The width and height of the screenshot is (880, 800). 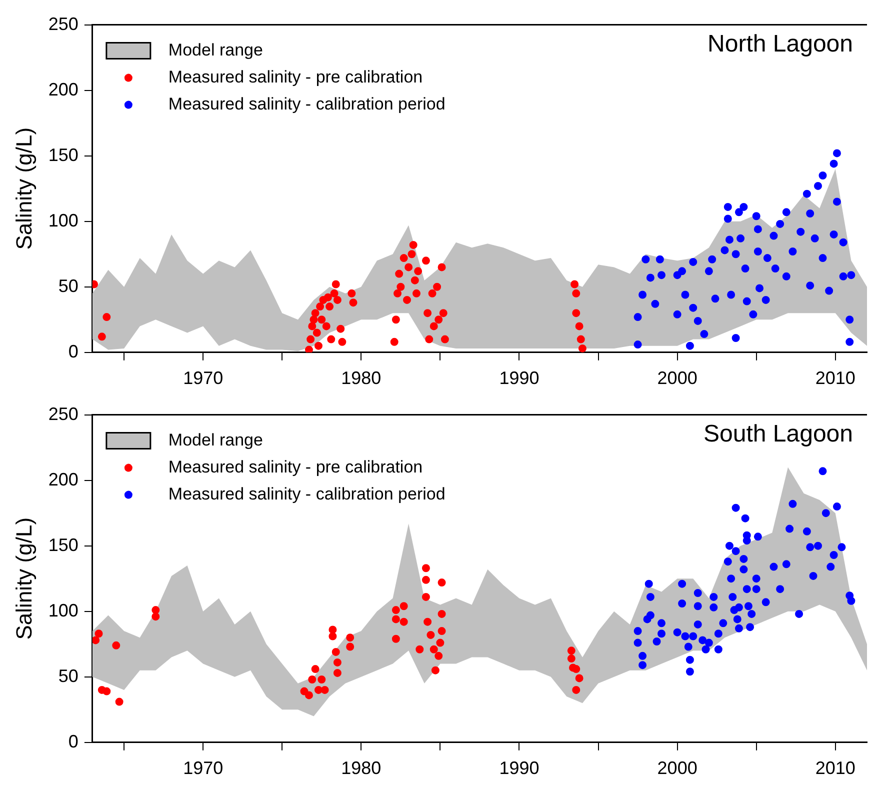 What do you see at coordinates (778, 434) in the screenshot?
I see `chart-title: South Lagoon` at bounding box center [778, 434].